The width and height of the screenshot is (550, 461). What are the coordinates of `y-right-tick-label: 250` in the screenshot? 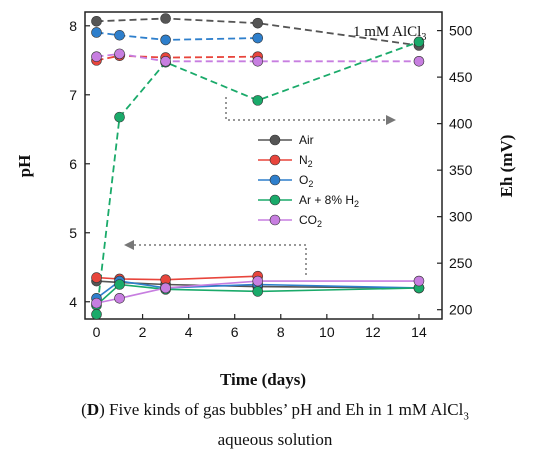 It's located at (461, 263).